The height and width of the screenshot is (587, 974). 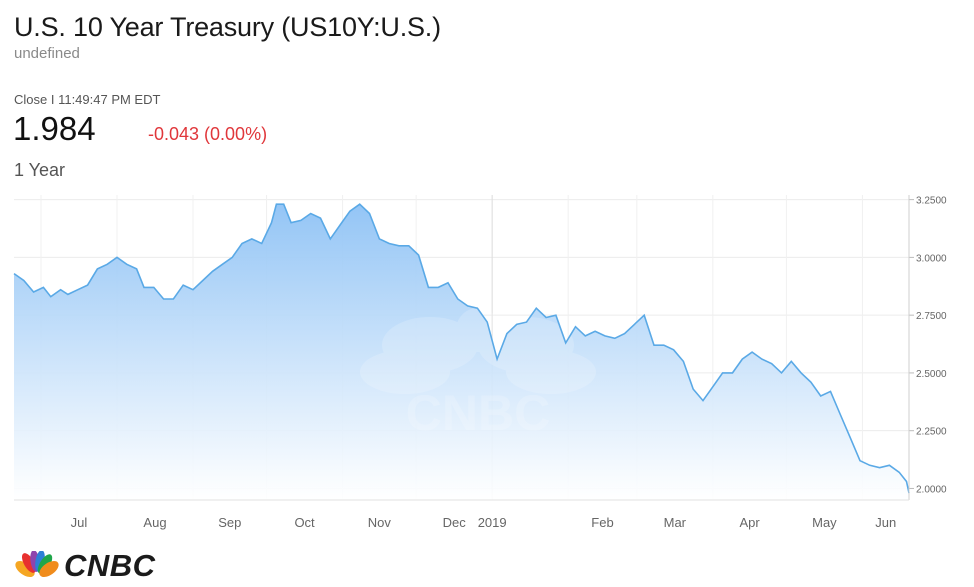 What do you see at coordinates (229, 522) in the screenshot?
I see `x-tick-label: Sep` at bounding box center [229, 522].